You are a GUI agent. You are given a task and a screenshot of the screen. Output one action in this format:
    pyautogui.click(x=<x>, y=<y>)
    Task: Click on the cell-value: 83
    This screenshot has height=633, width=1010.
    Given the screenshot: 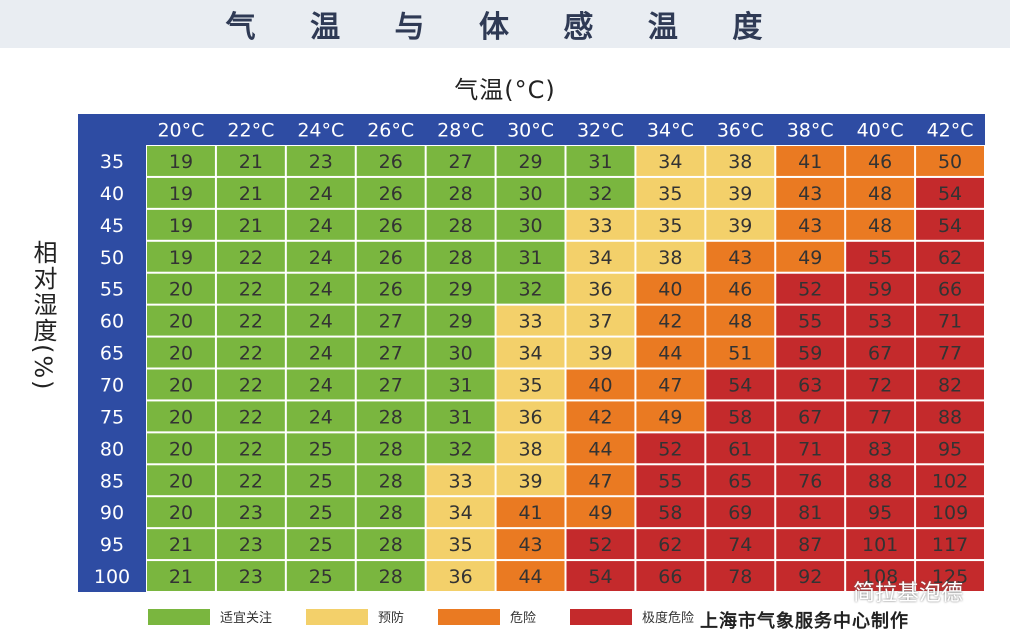 What is the action you would take?
    pyautogui.click(x=880, y=449)
    